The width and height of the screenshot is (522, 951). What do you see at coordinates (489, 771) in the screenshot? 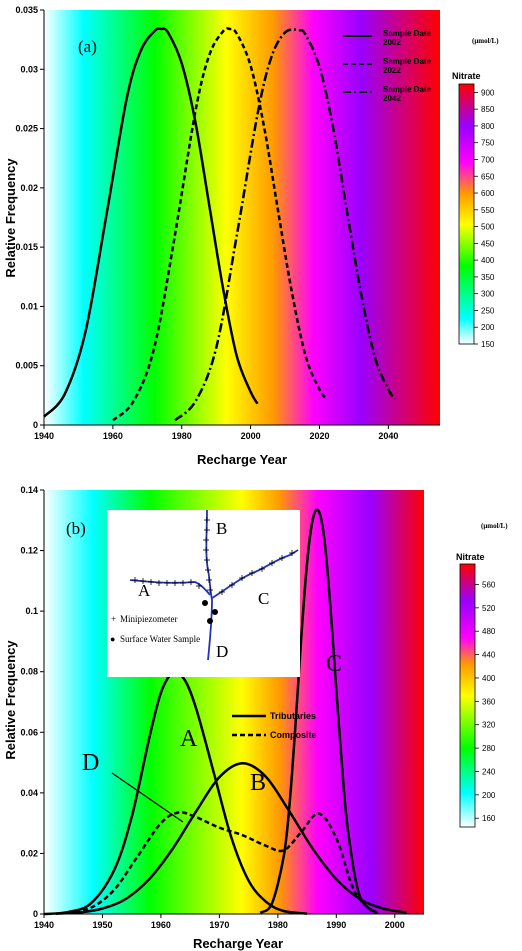
I see `colorbar-b-tick-label: 240` at bounding box center [489, 771].